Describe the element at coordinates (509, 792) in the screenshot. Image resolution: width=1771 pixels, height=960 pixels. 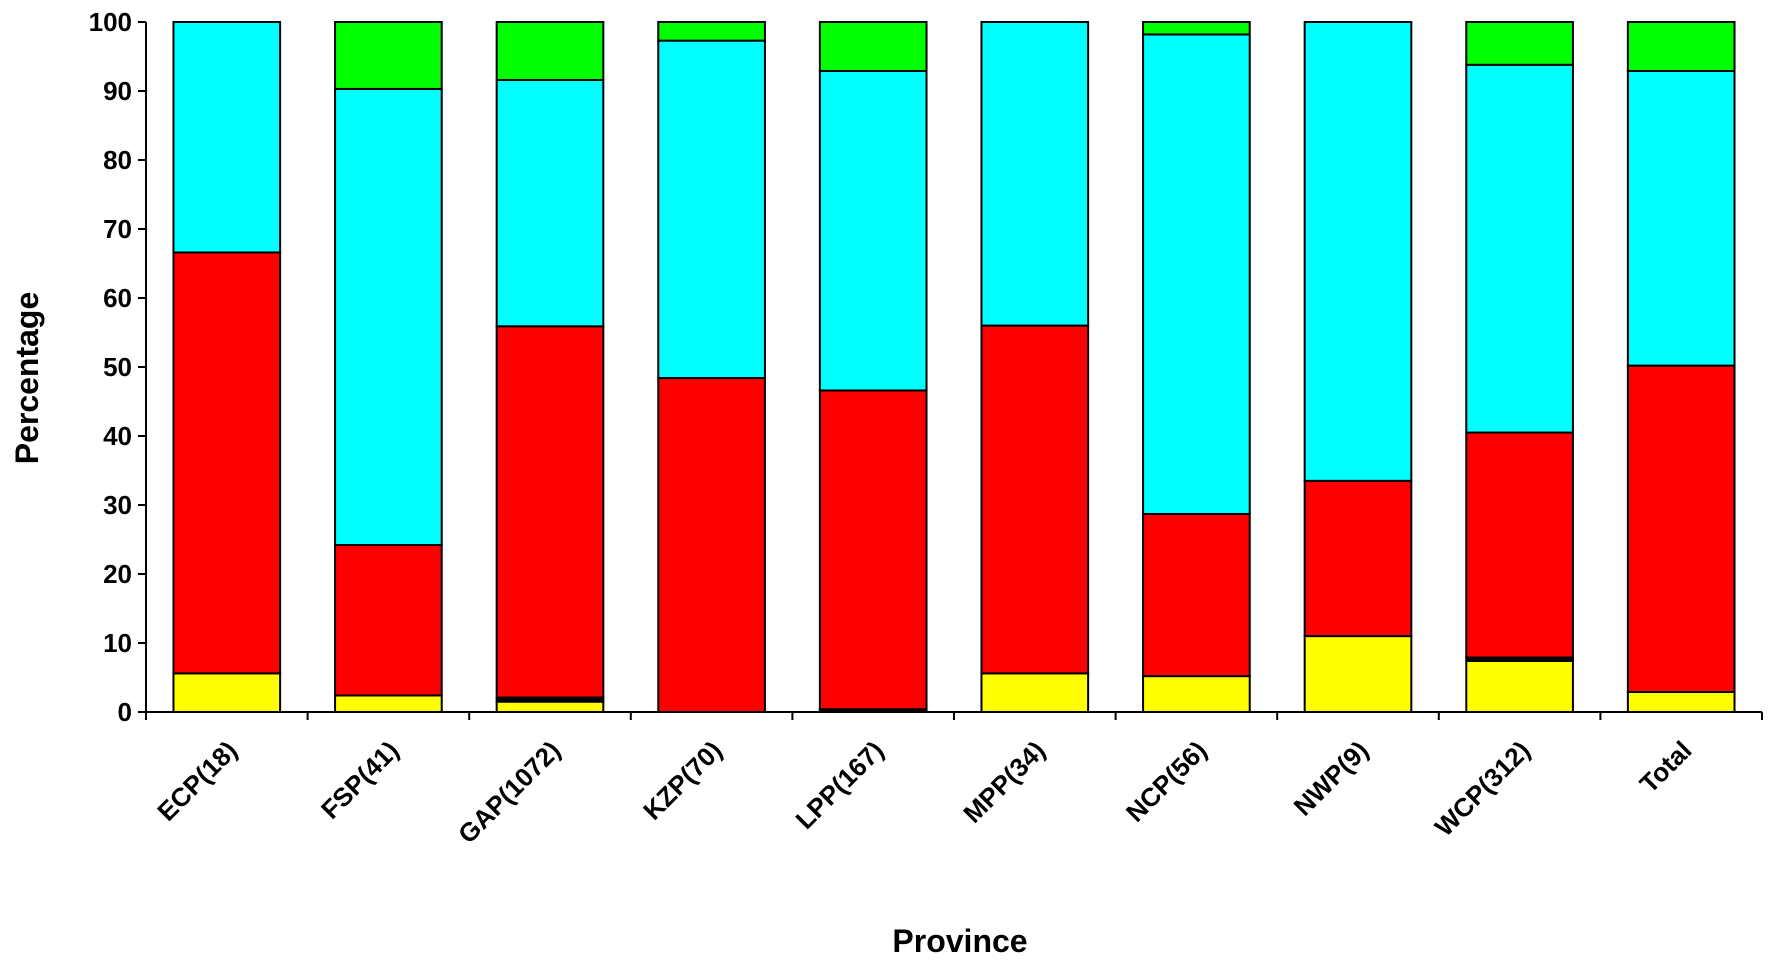
I see `x-category-label: GAP(1072)` at that location.